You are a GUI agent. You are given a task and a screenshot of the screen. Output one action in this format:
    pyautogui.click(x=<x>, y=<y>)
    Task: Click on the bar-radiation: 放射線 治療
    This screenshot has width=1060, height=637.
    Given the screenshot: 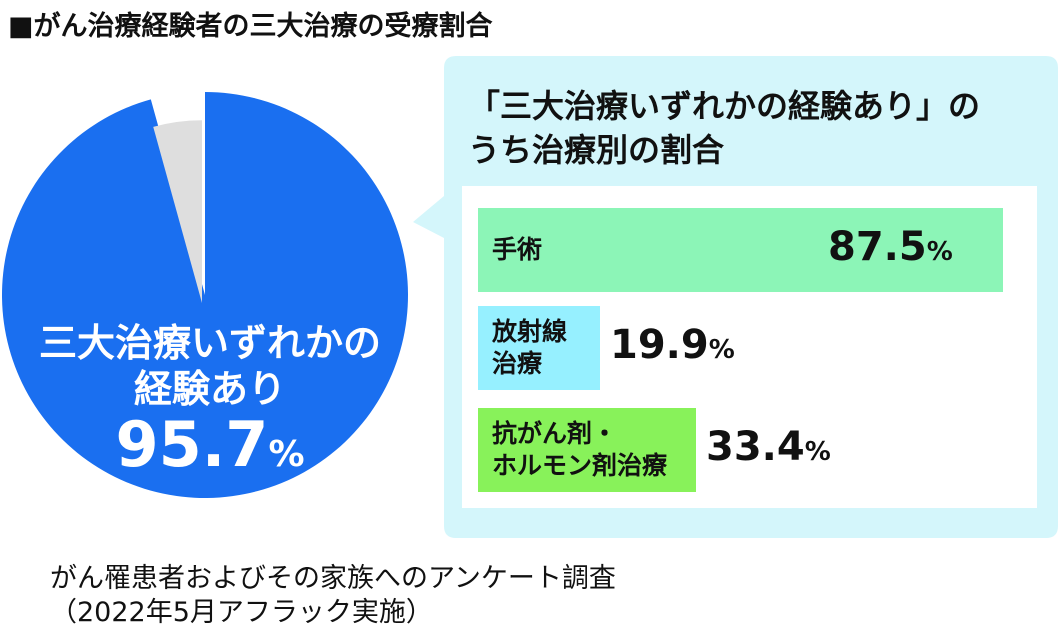 What is the action you would take?
    pyautogui.click(x=539, y=348)
    